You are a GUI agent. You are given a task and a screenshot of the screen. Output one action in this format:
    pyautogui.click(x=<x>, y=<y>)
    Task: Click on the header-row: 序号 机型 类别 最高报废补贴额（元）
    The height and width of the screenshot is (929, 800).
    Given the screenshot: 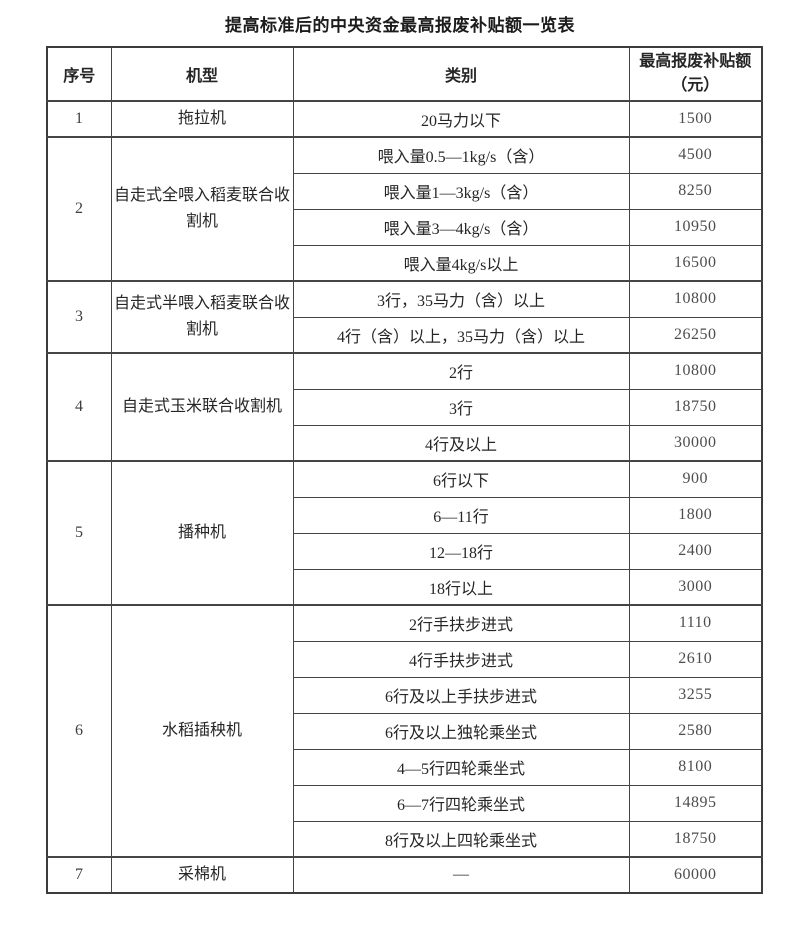 What is the action you would take?
    pyautogui.click(x=404, y=74)
    